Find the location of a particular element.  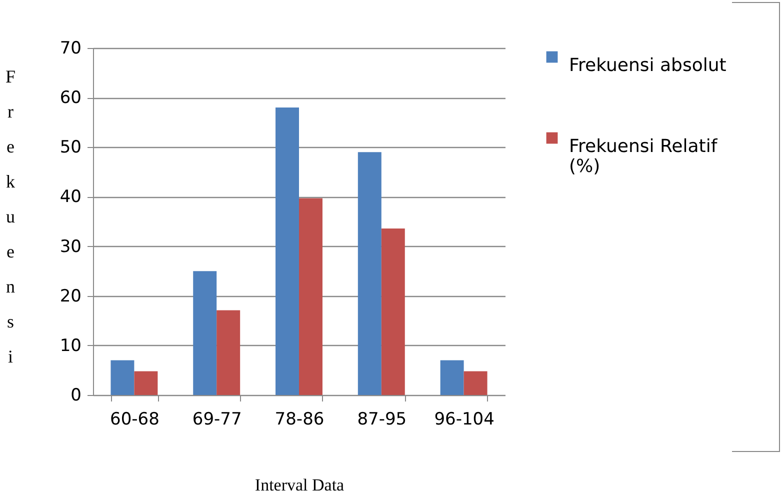

y-tick-label: 50 is located at coordinates (71, 148).